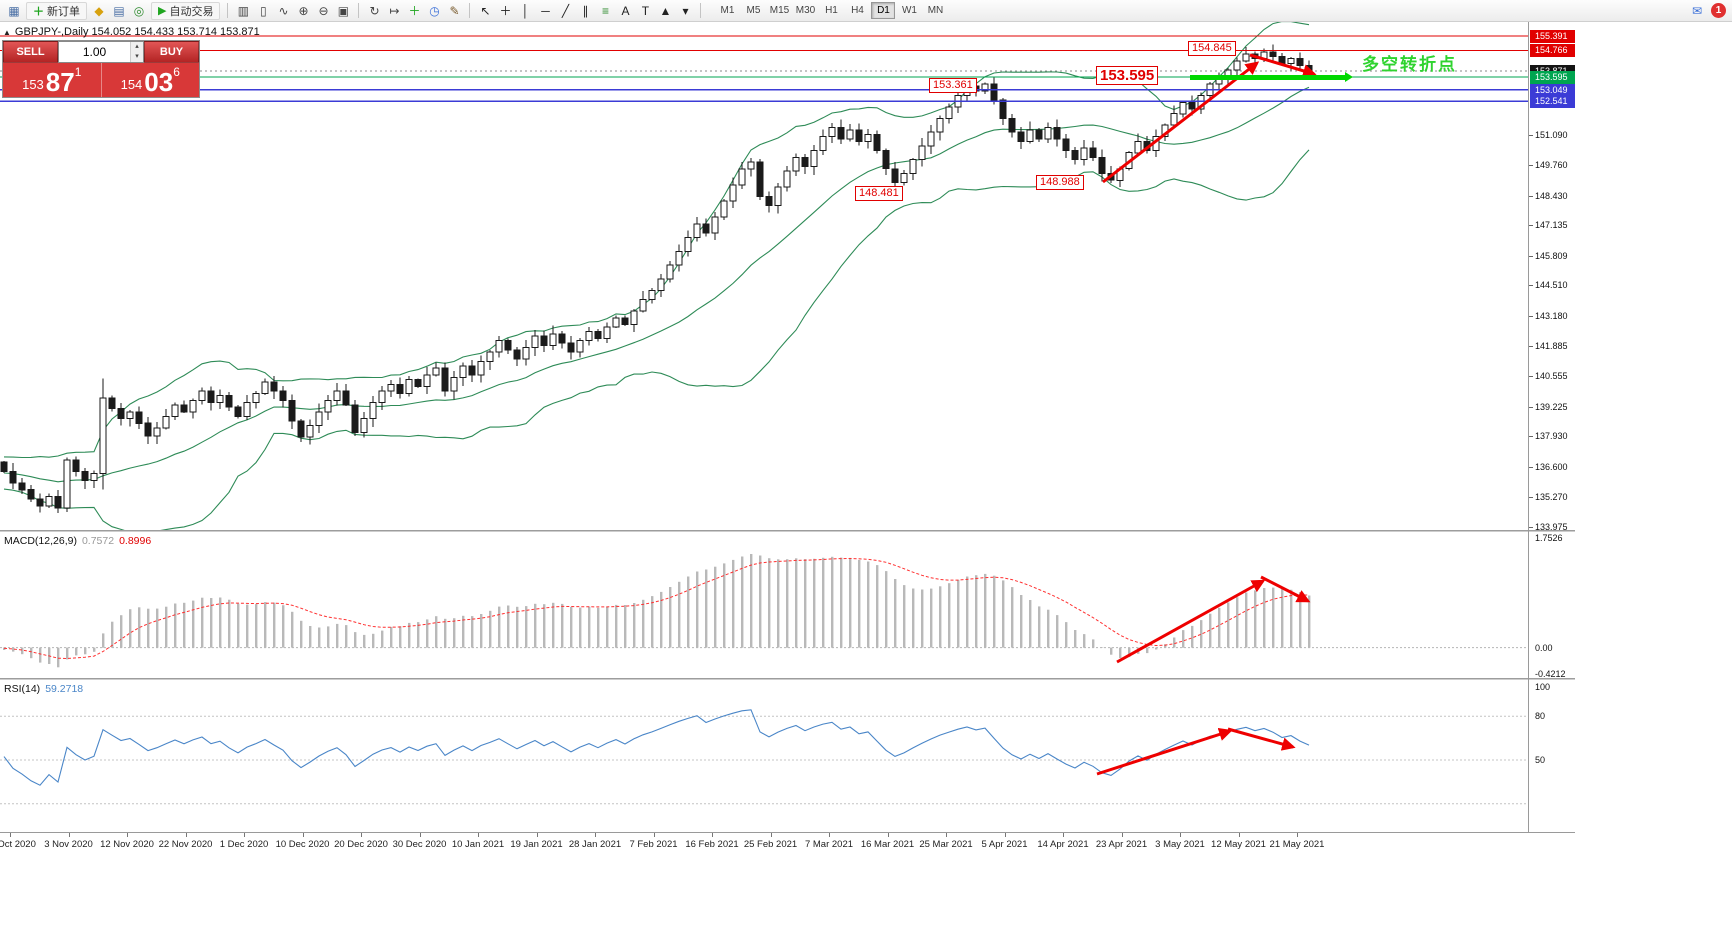  Describe the element at coordinates (1271, 77) in the screenshot. I see `support-resistance-thick-line` at that location.